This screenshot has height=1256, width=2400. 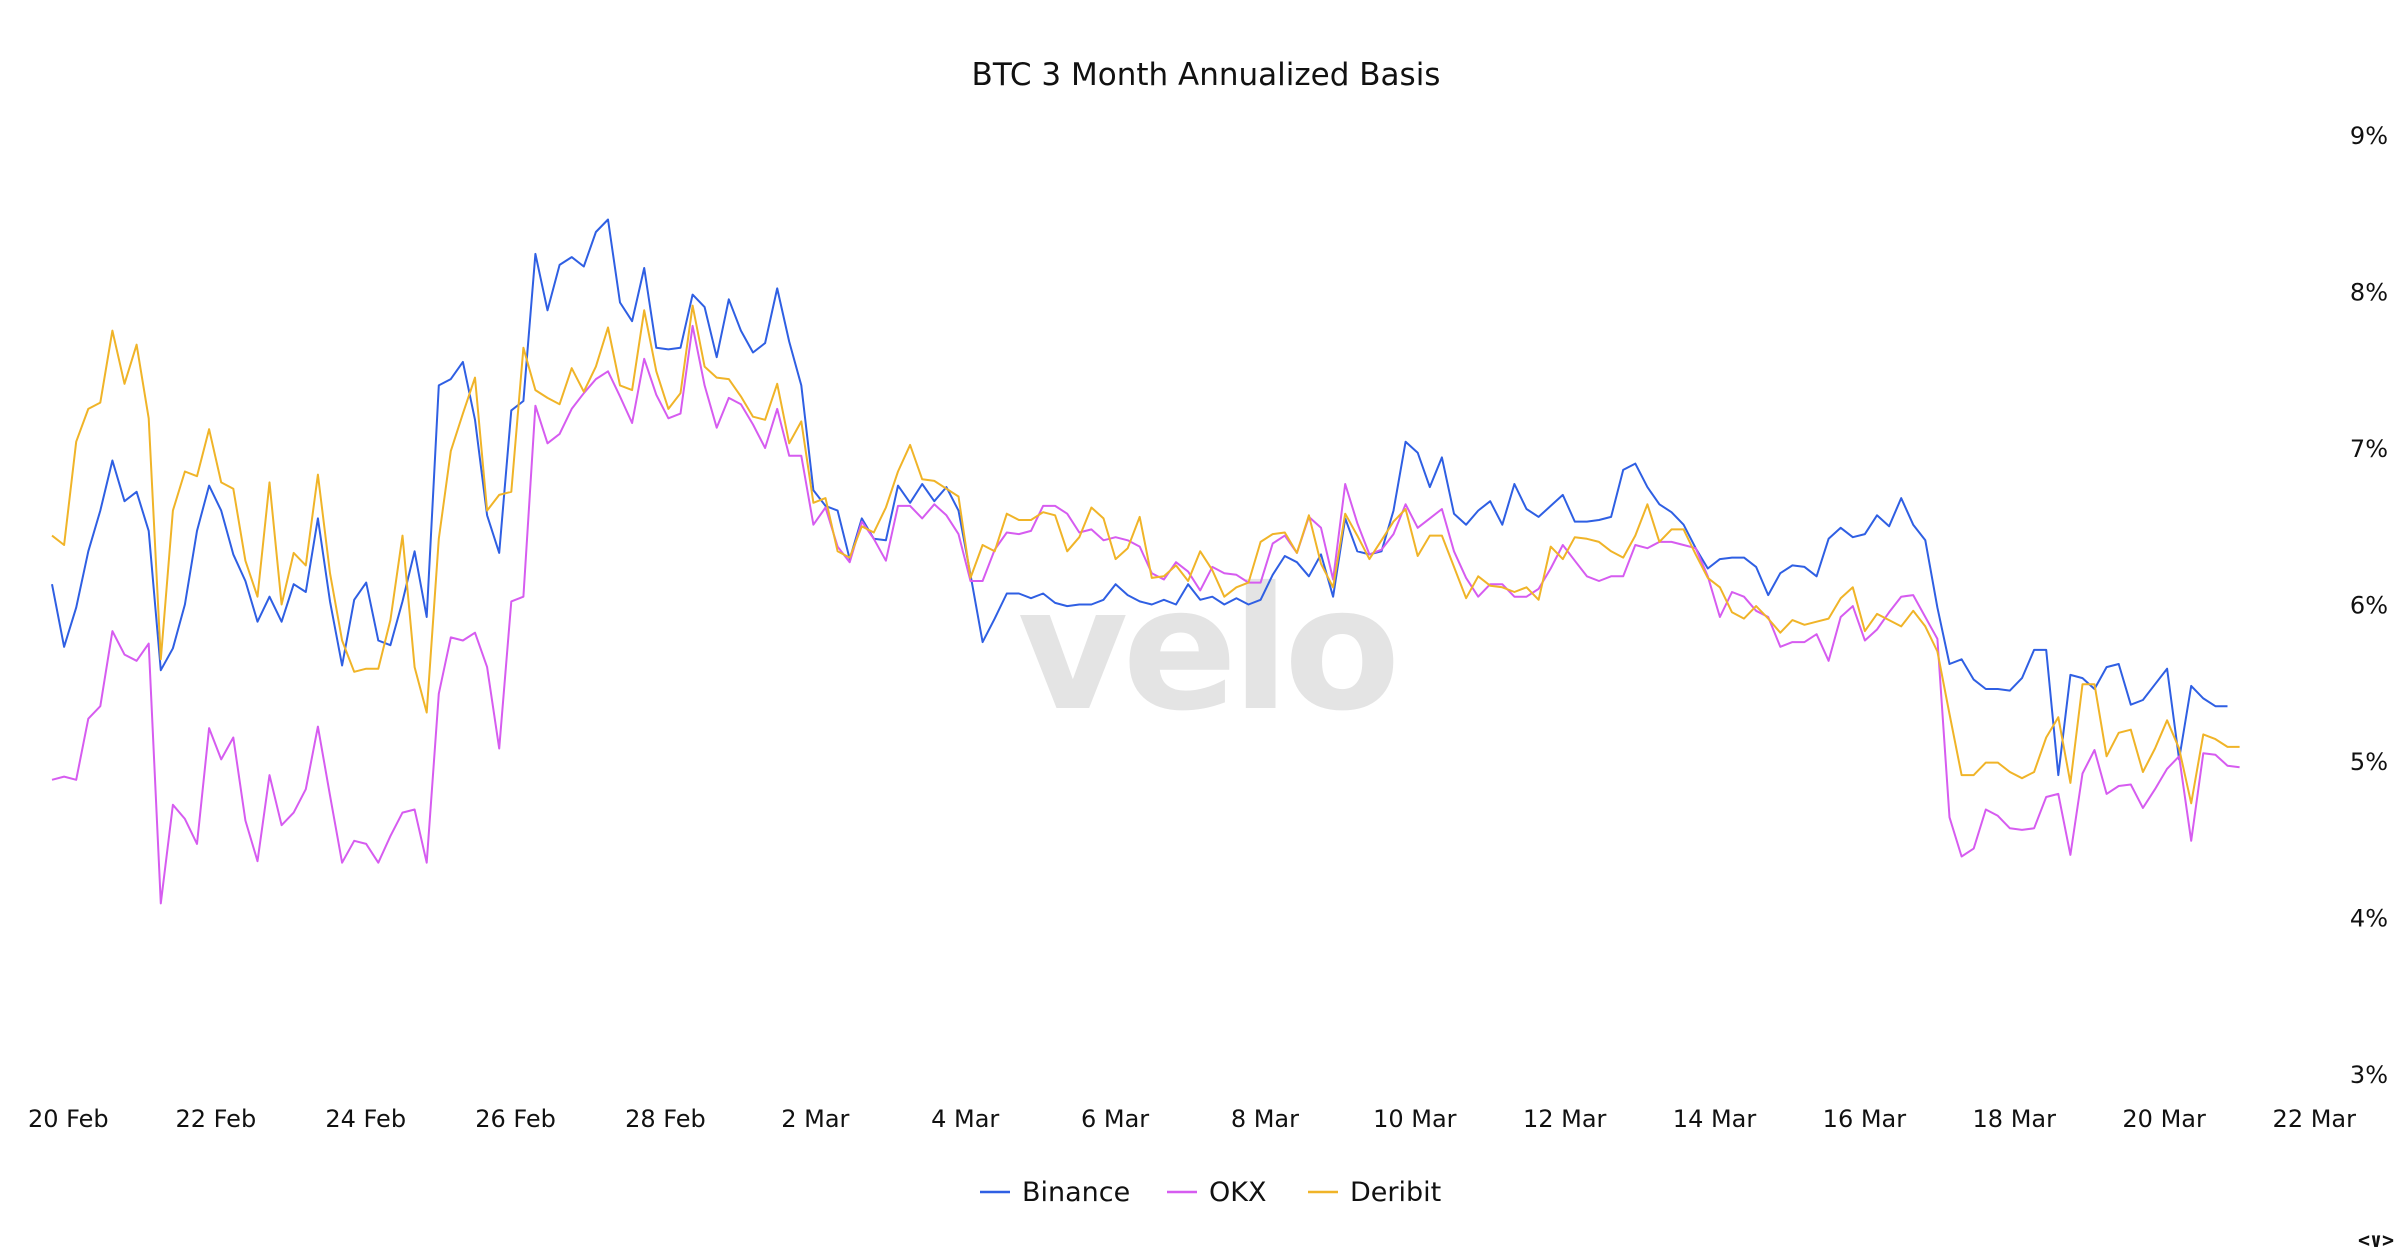 I want to click on y-tick-label: 8%, so click(x=2369, y=293).